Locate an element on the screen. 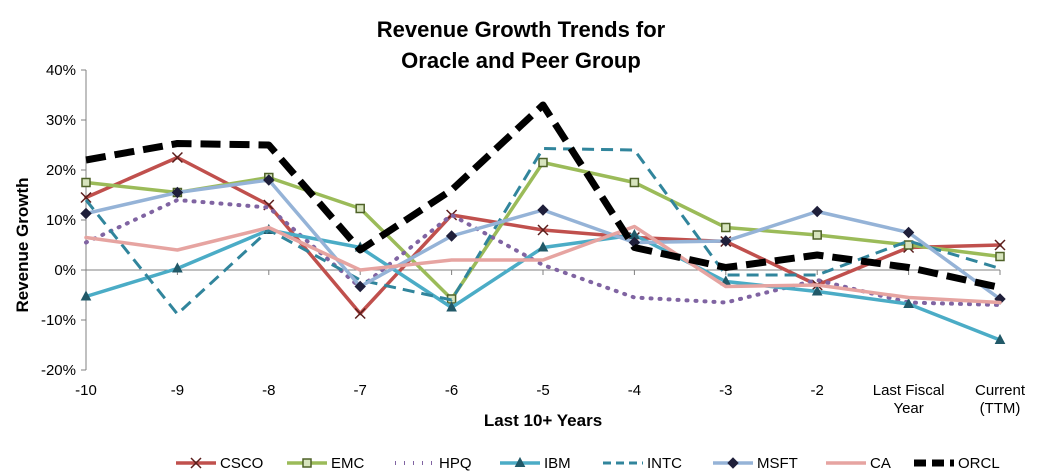  x-tick-label: -4 is located at coordinates (634, 390).